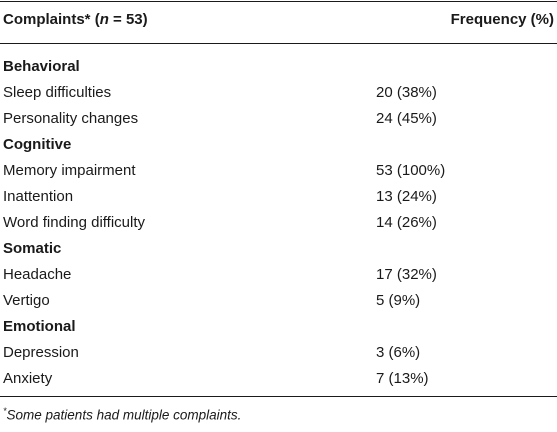 The image size is (557, 432). Describe the element at coordinates (278, 20) in the screenshot. I see `table-header-row: Complaints* (n = 53) Frequency (%)` at that location.